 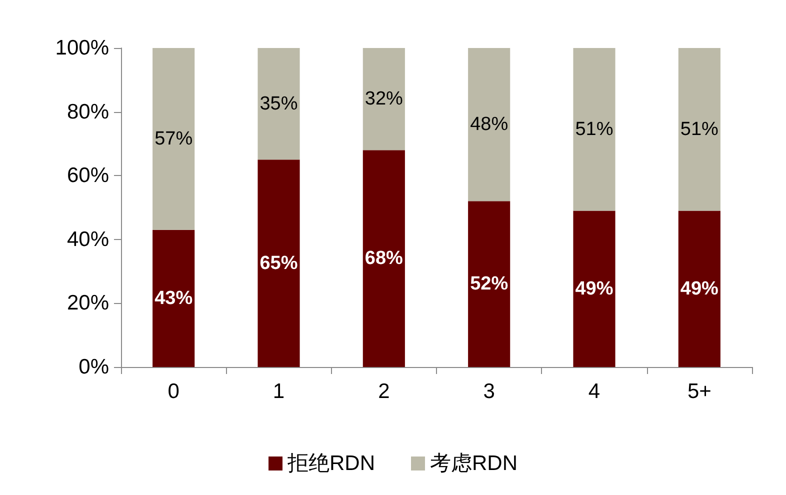 I want to click on data-label: 43%, so click(x=173, y=298).